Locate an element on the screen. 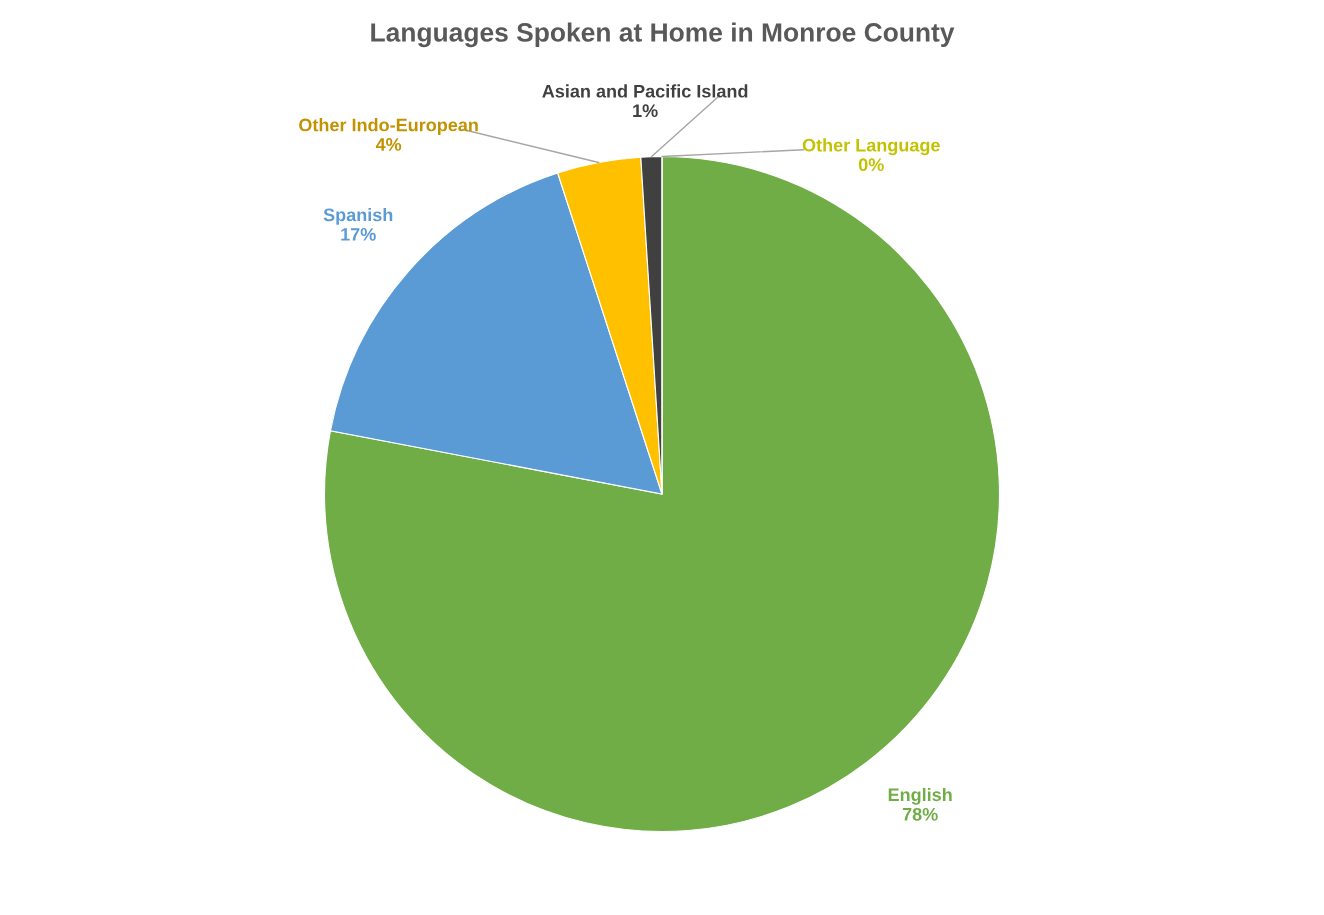  data-label: 4% is located at coordinates (388, 144).